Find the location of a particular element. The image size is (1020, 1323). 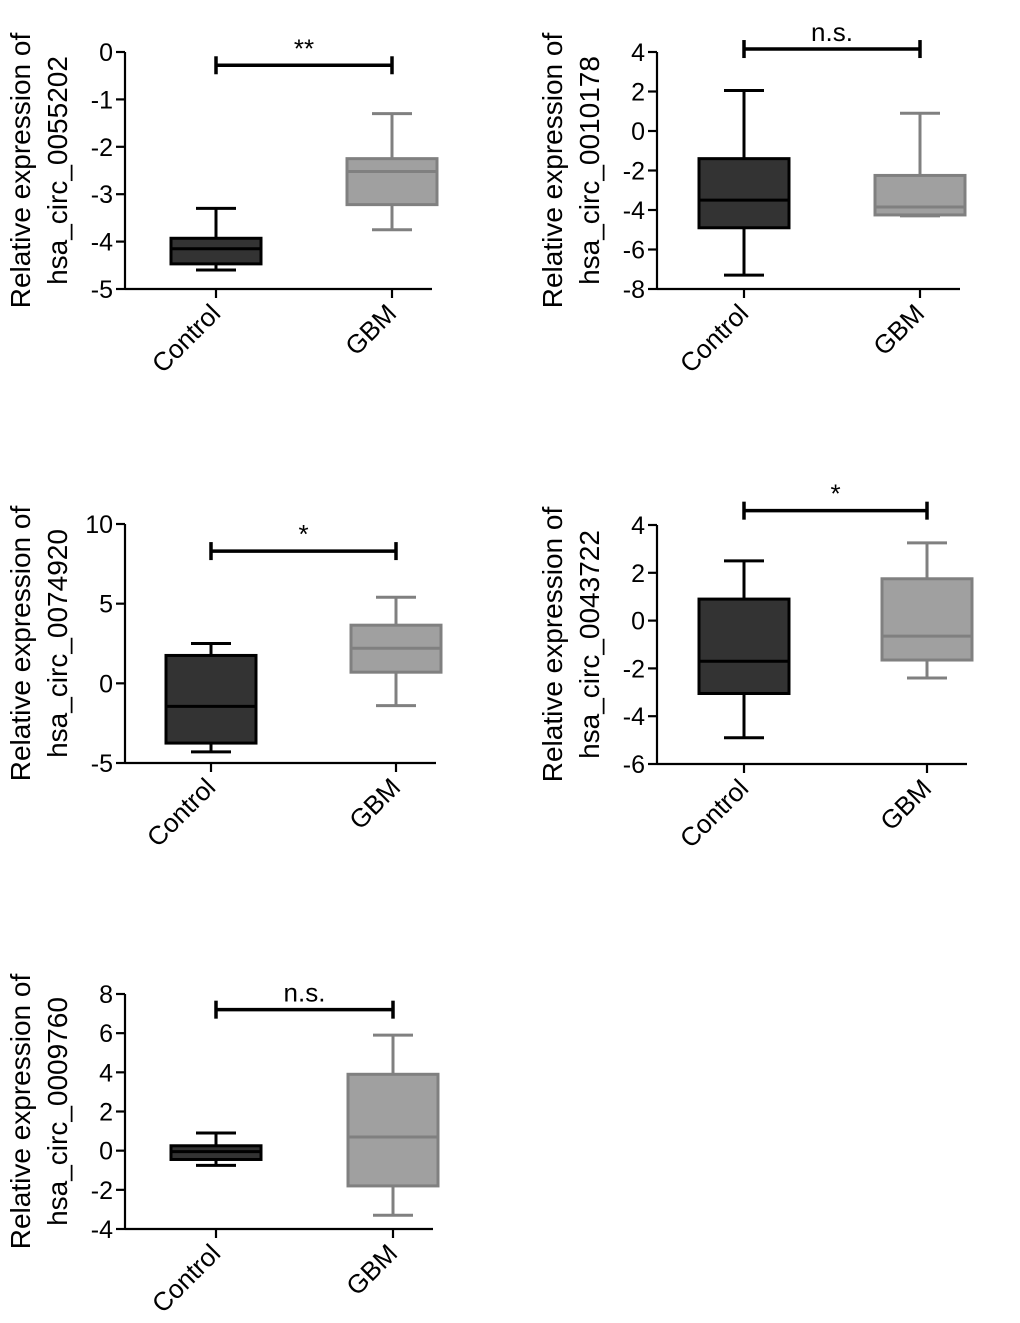

y-tick-label: -3 is located at coordinates (102, 195).